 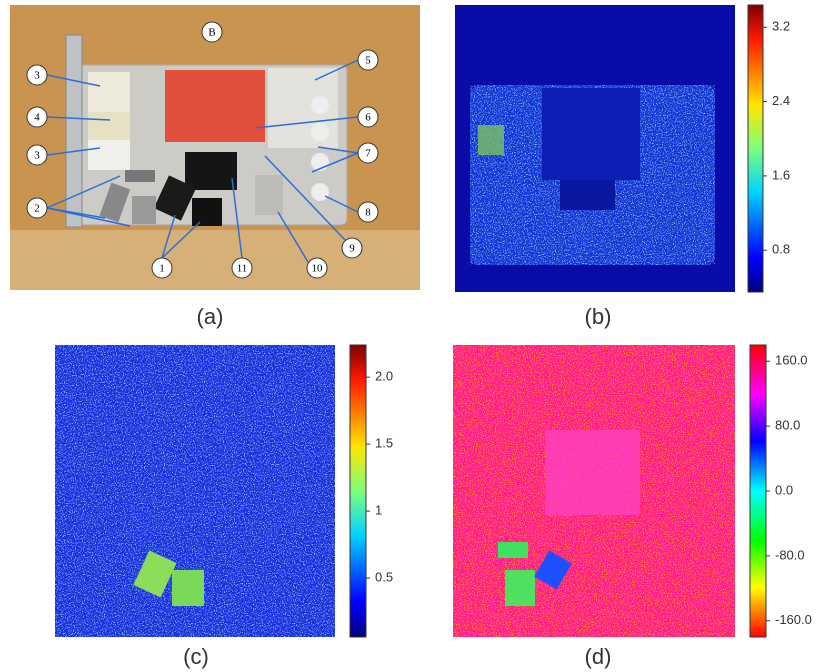 I want to click on callout-label: 10, so click(x=318, y=269).